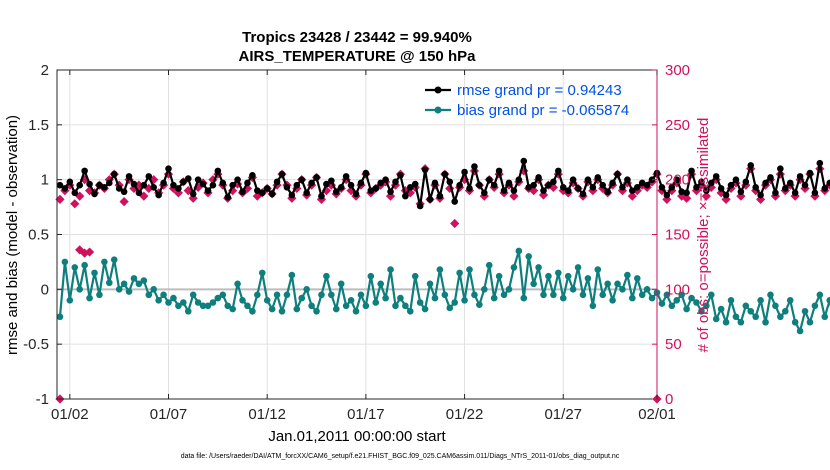 This screenshot has height=470, width=830. Describe the element at coordinates (677, 235) in the screenshot. I see `y-right-tick-label: 150` at that location.